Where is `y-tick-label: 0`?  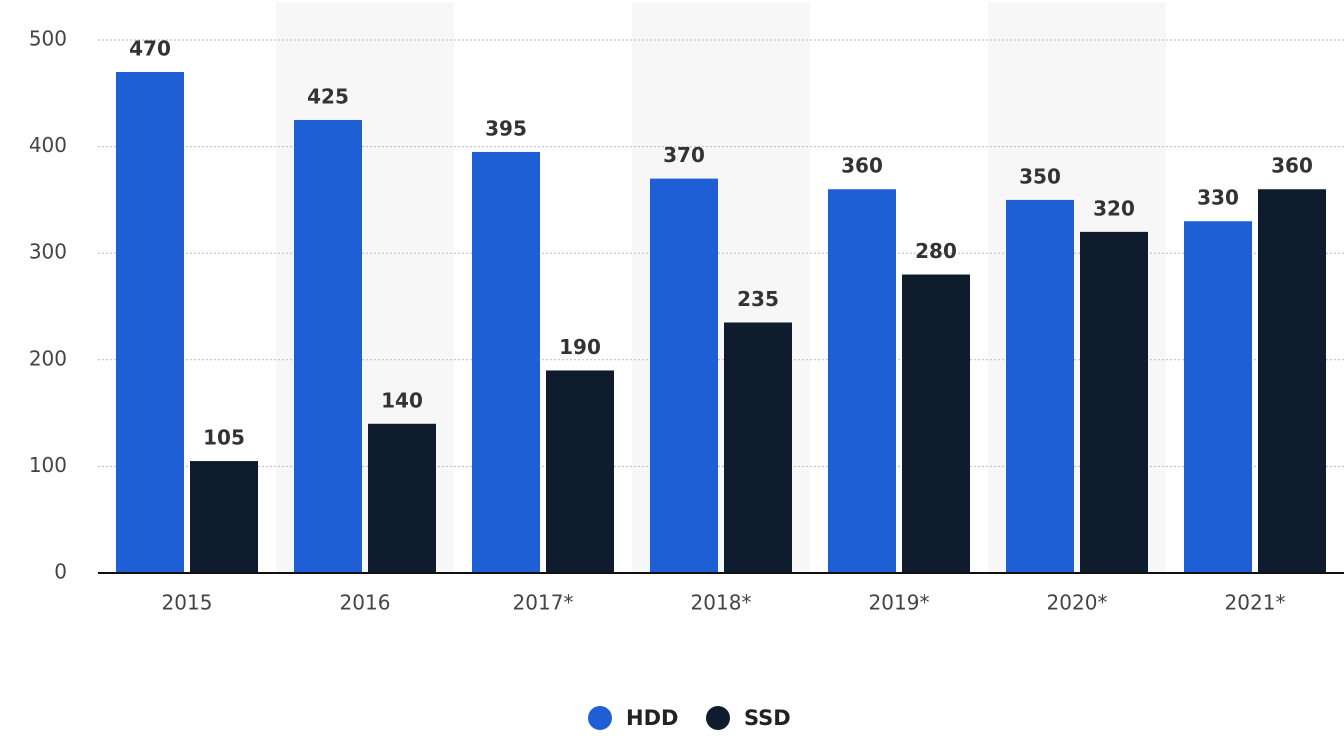 y-tick-label: 0 is located at coordinates (60, 572).